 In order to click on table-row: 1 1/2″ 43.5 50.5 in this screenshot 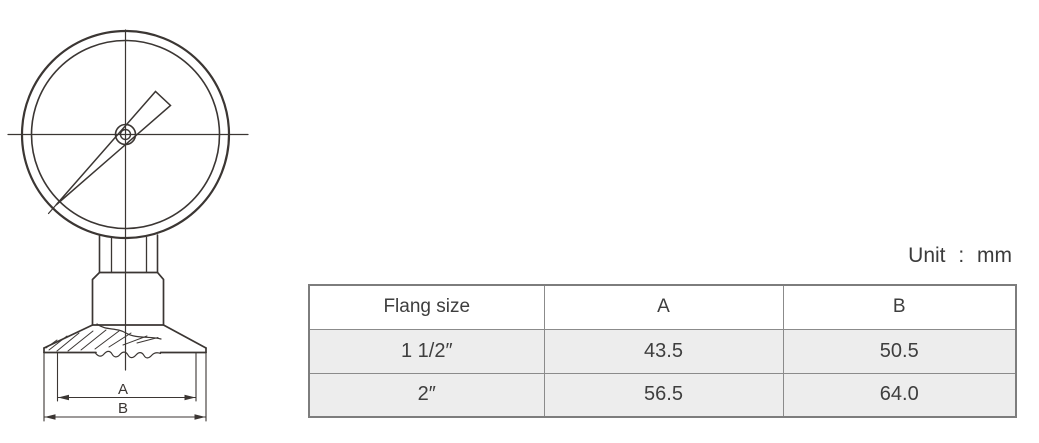, I will do `click(662, 351)`.